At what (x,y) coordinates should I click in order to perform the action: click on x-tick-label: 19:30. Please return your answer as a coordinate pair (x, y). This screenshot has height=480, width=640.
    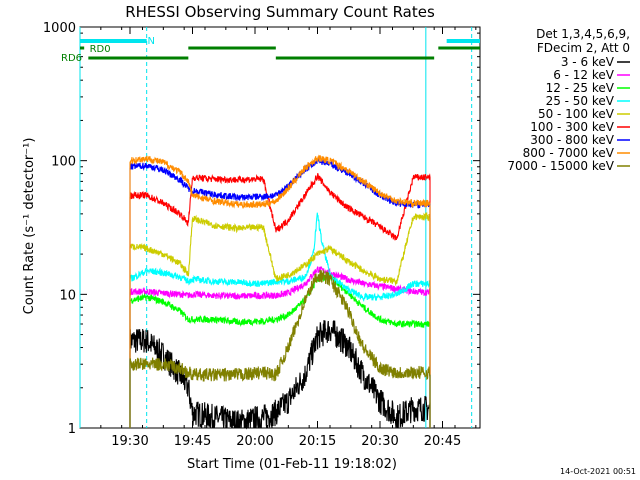
    Looking at the image, I should click on (129, 441).